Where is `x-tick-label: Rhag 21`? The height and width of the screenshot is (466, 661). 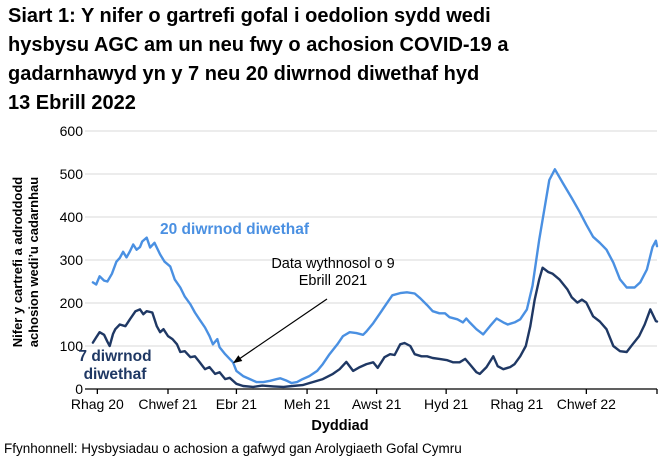
x-tick-label: Rhag 21 is located at coordinates (517, 404).